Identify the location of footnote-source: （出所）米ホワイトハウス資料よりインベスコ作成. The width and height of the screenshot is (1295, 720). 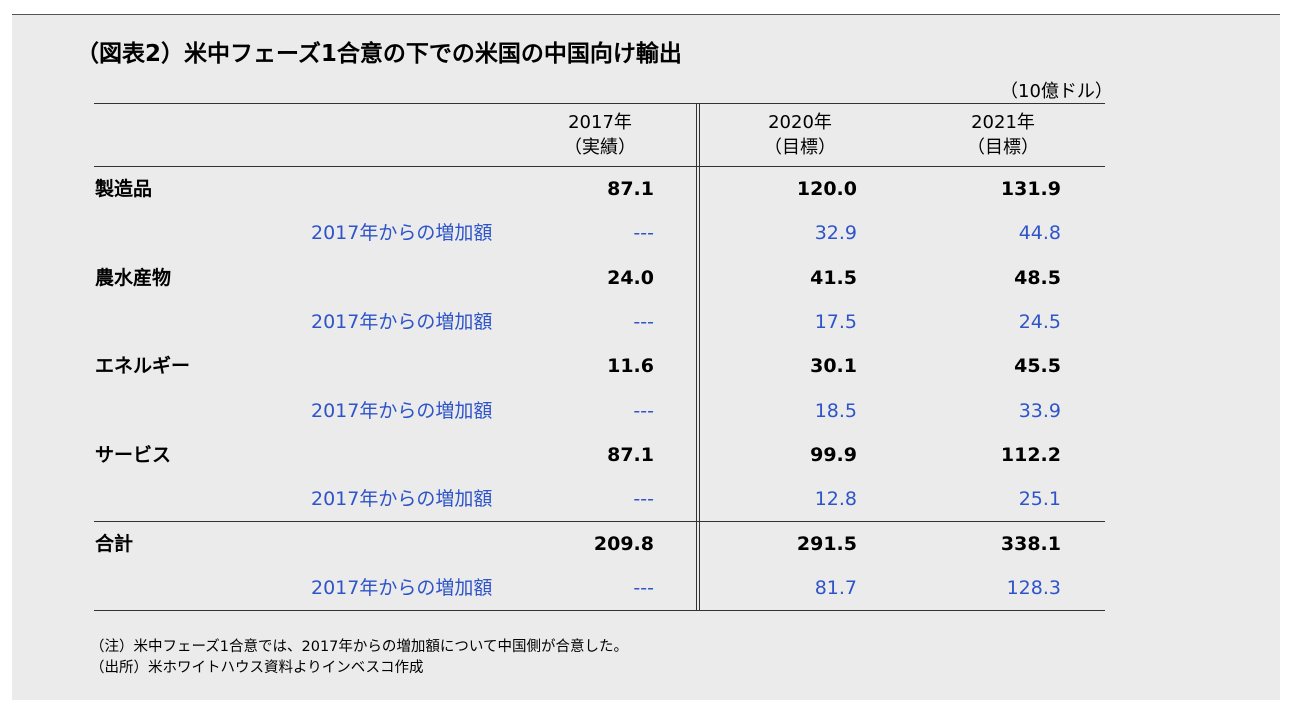
(257, 668).